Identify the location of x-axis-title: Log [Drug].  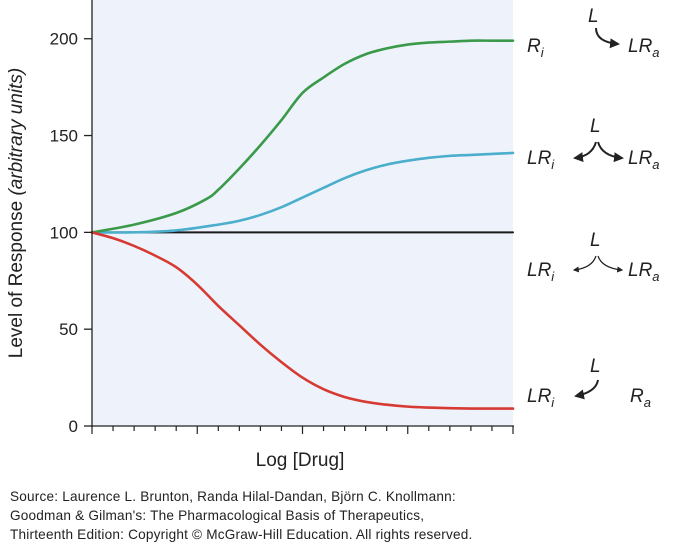
(300, 460).